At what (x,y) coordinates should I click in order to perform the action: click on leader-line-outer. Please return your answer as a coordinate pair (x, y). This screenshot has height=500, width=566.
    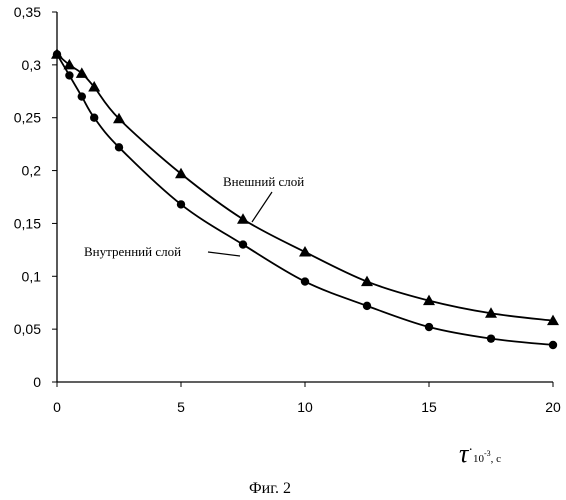
    Looking at the image, I should click on (262, 207).